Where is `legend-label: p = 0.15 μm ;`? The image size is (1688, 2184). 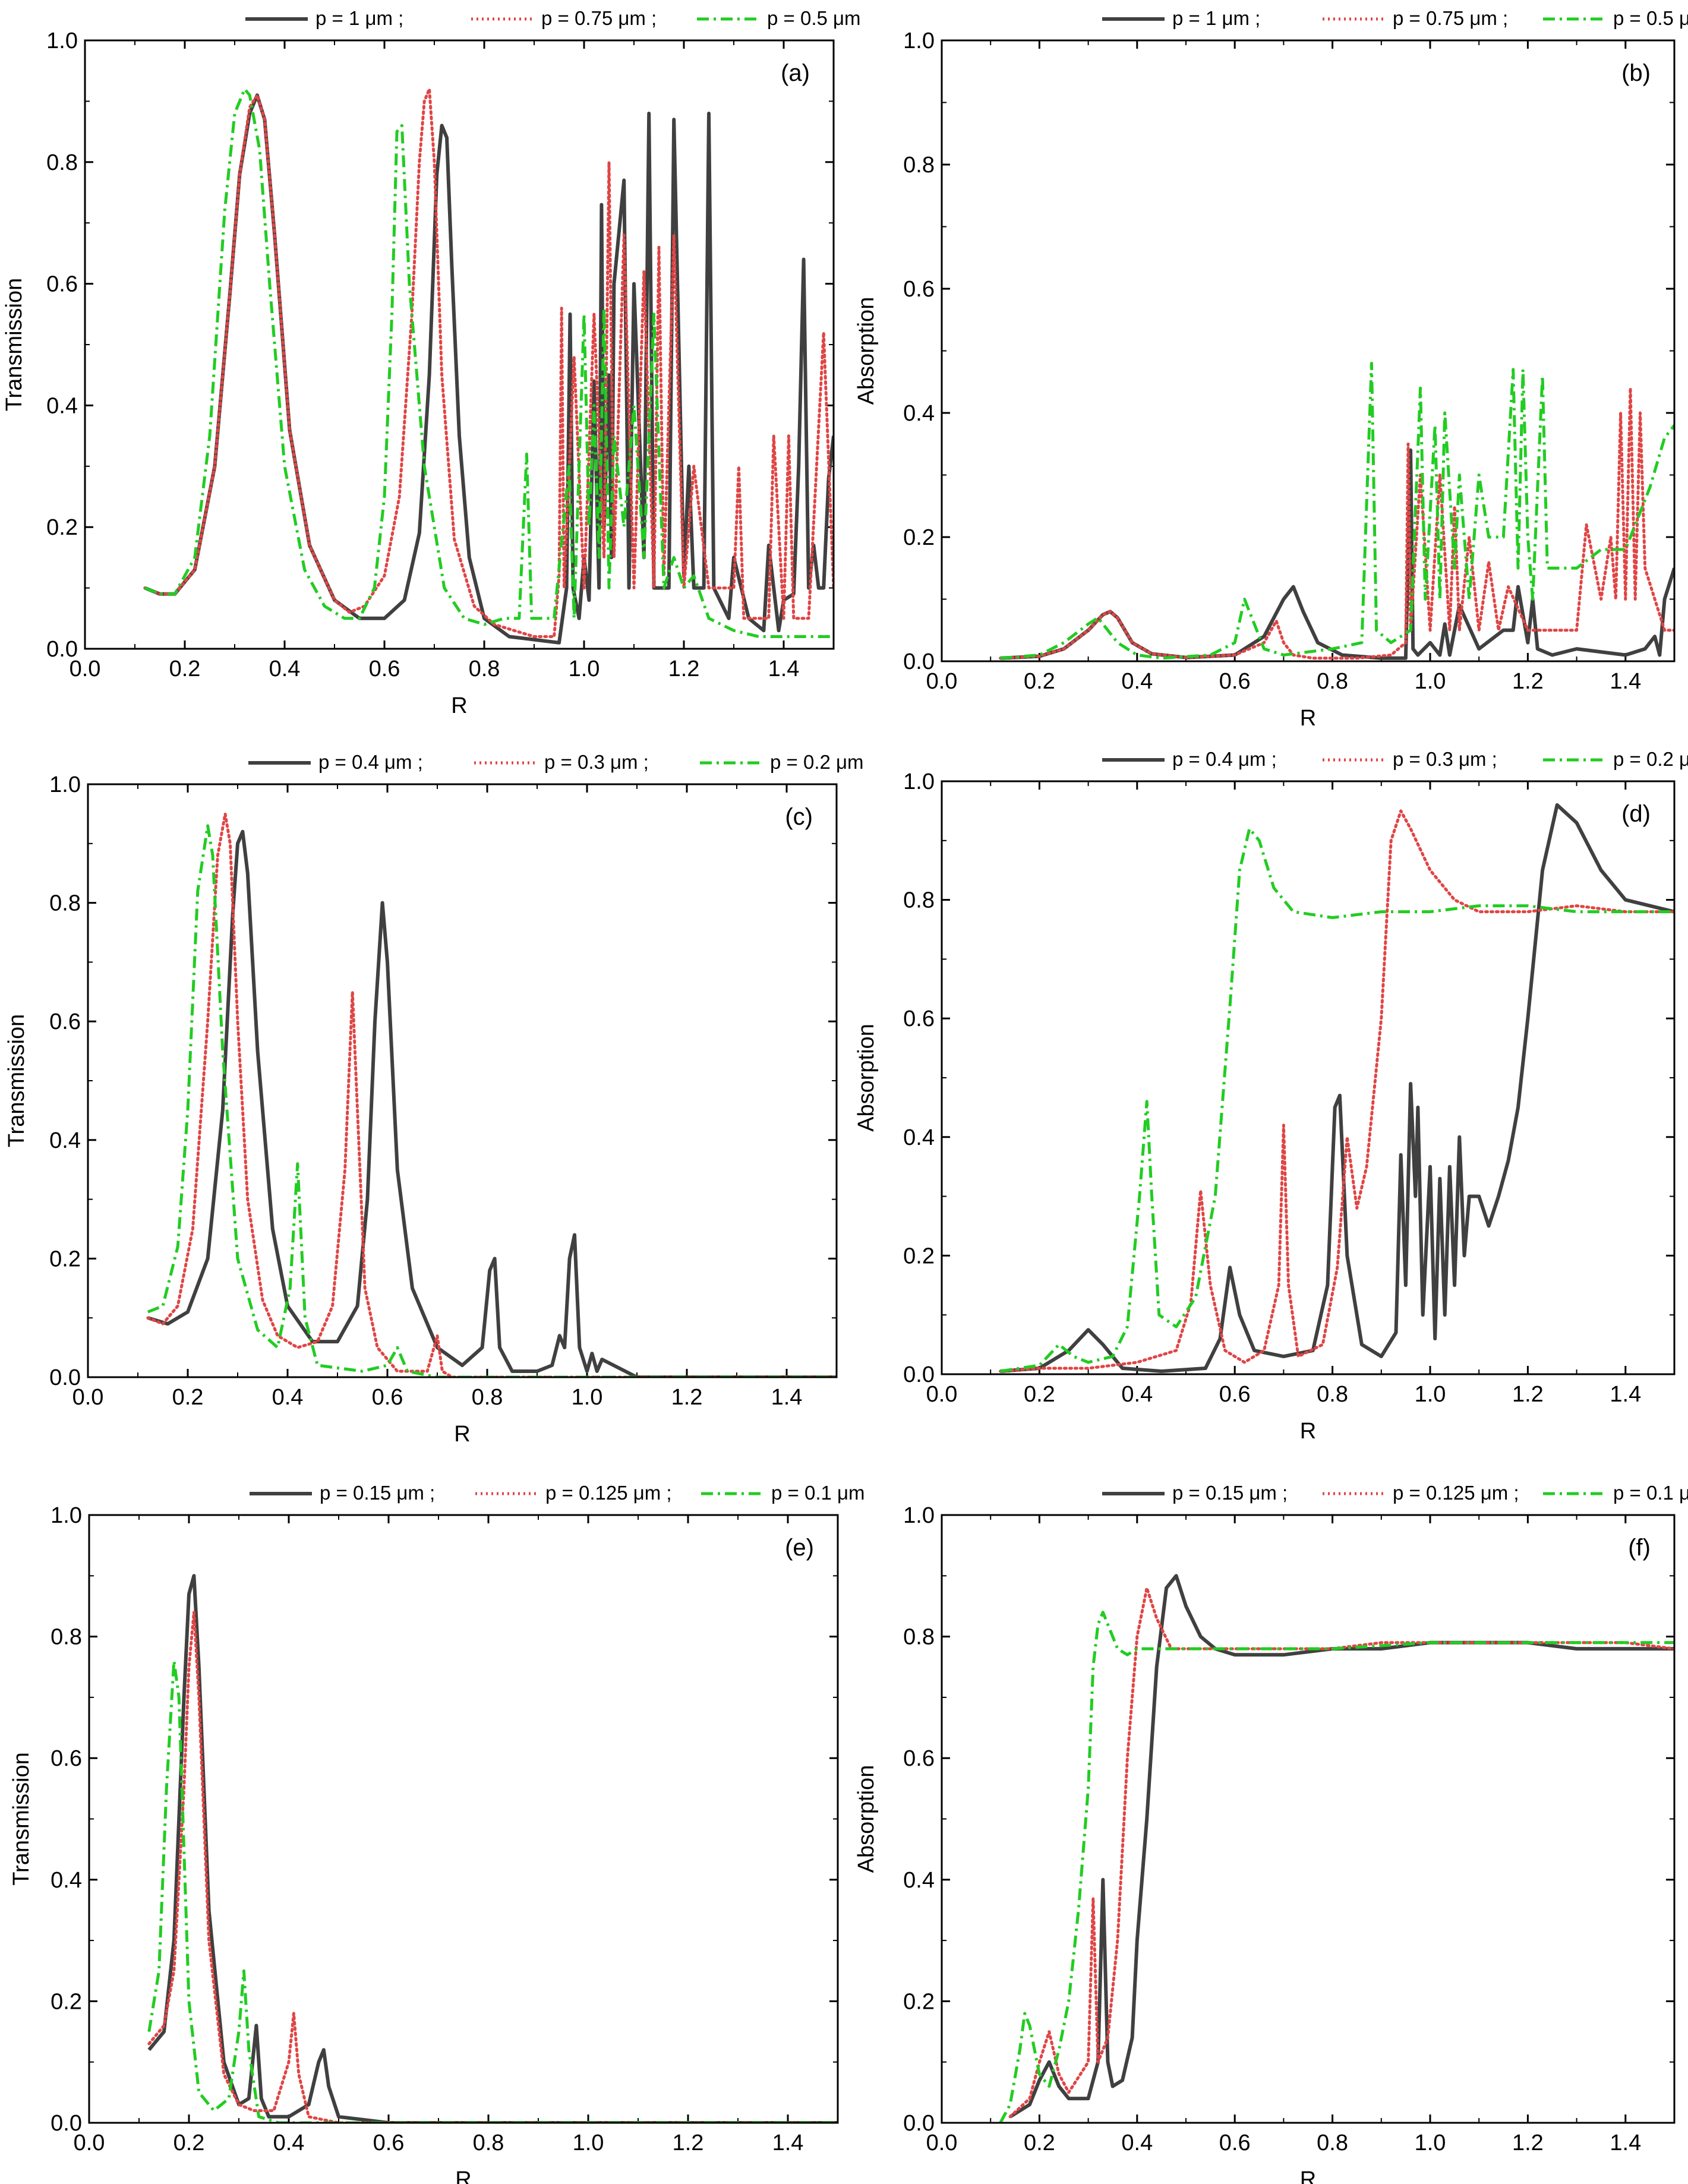
legend-label: p = 0.15 μm ; is located at coordinates (1230, 1493).